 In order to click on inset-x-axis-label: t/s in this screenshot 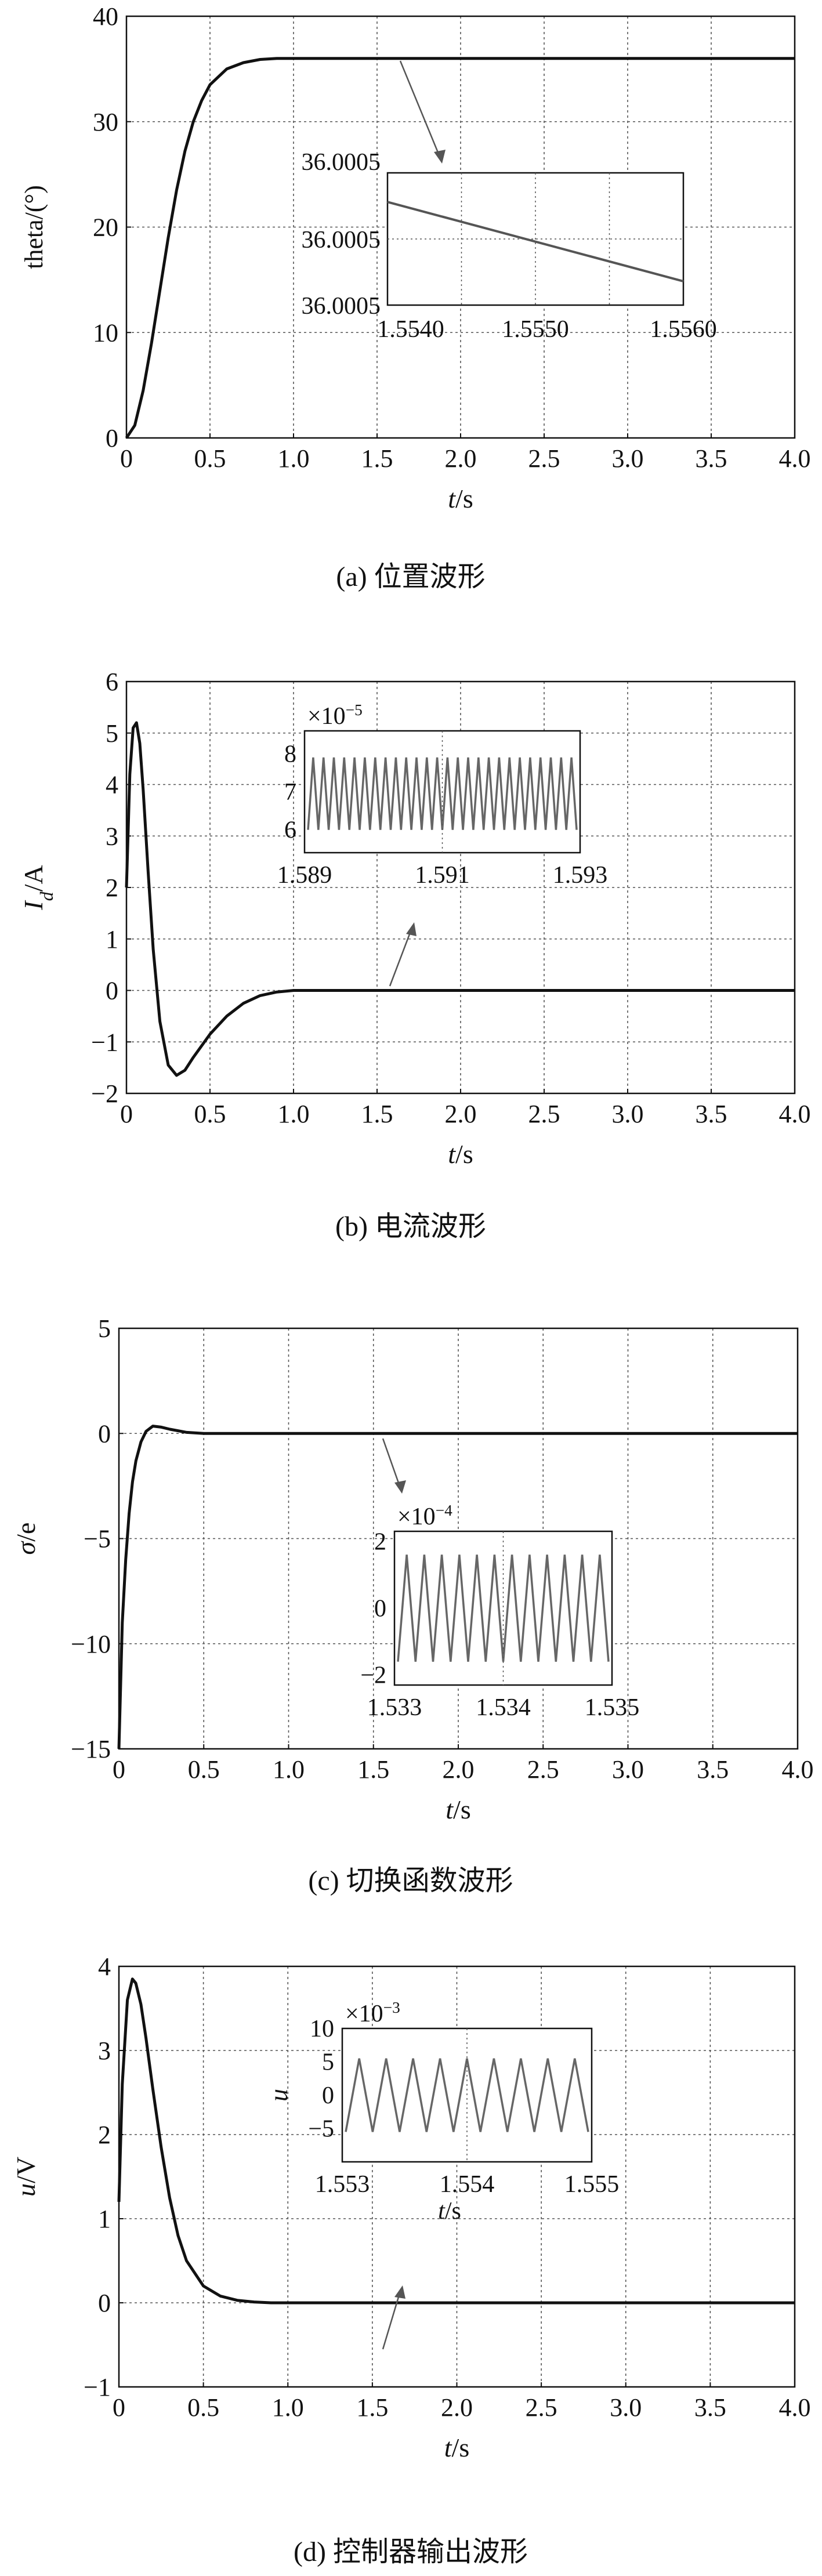, I will do `click(450, 2211)`.